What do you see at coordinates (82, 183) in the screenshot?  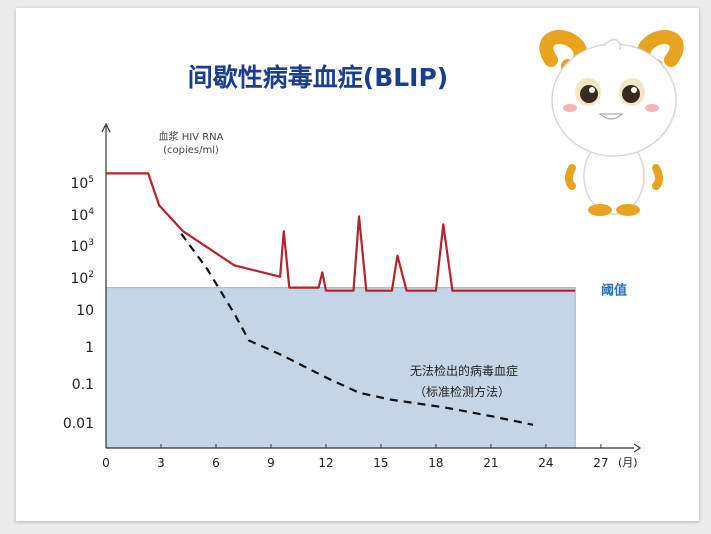 I see `y-tick-label: 10⁵` at bounding box center [82, 183].